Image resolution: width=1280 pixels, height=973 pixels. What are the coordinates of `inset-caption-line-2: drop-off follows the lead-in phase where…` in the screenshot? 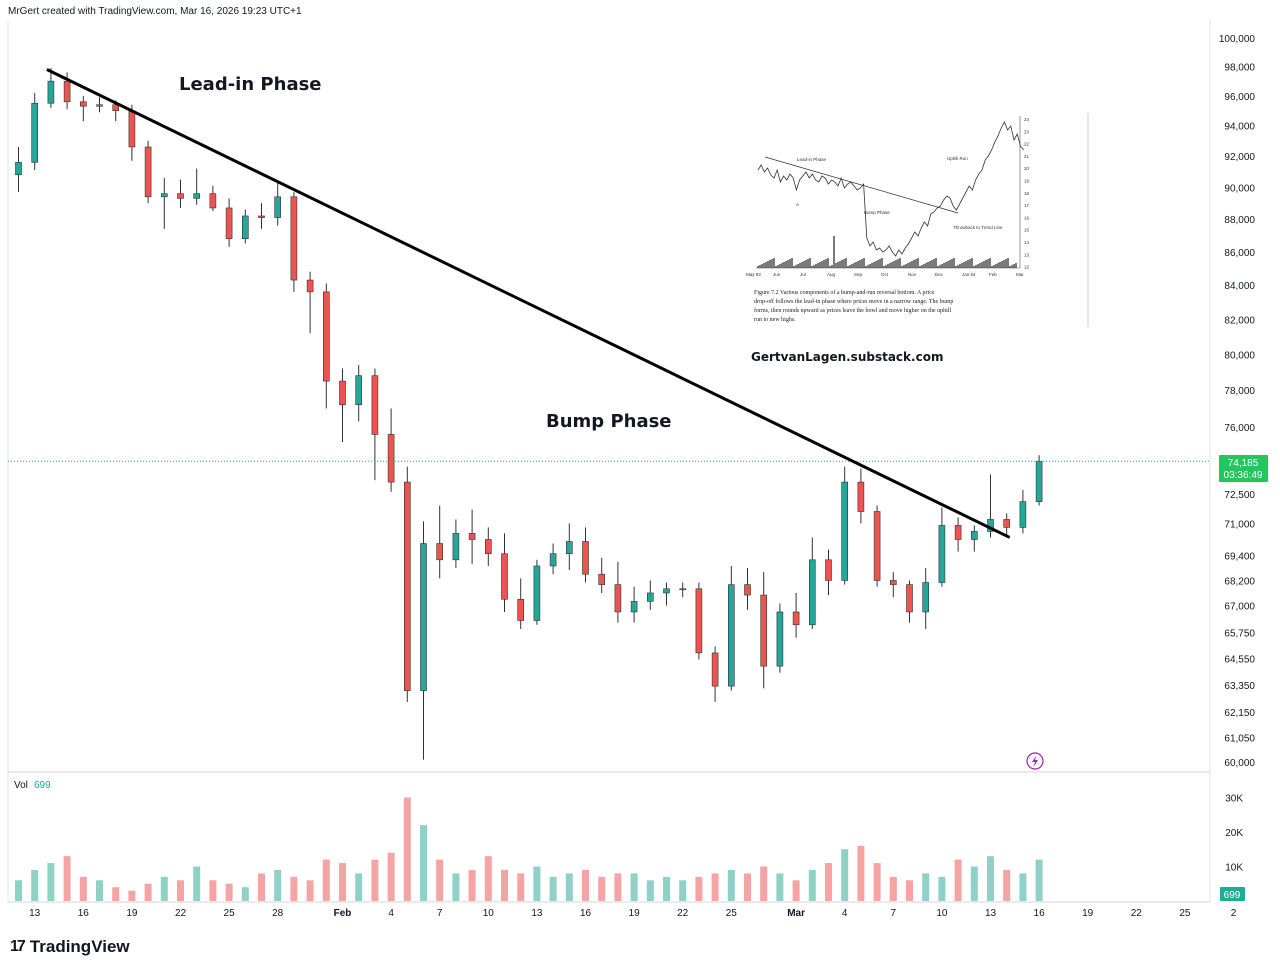 It's located at (853, 301).